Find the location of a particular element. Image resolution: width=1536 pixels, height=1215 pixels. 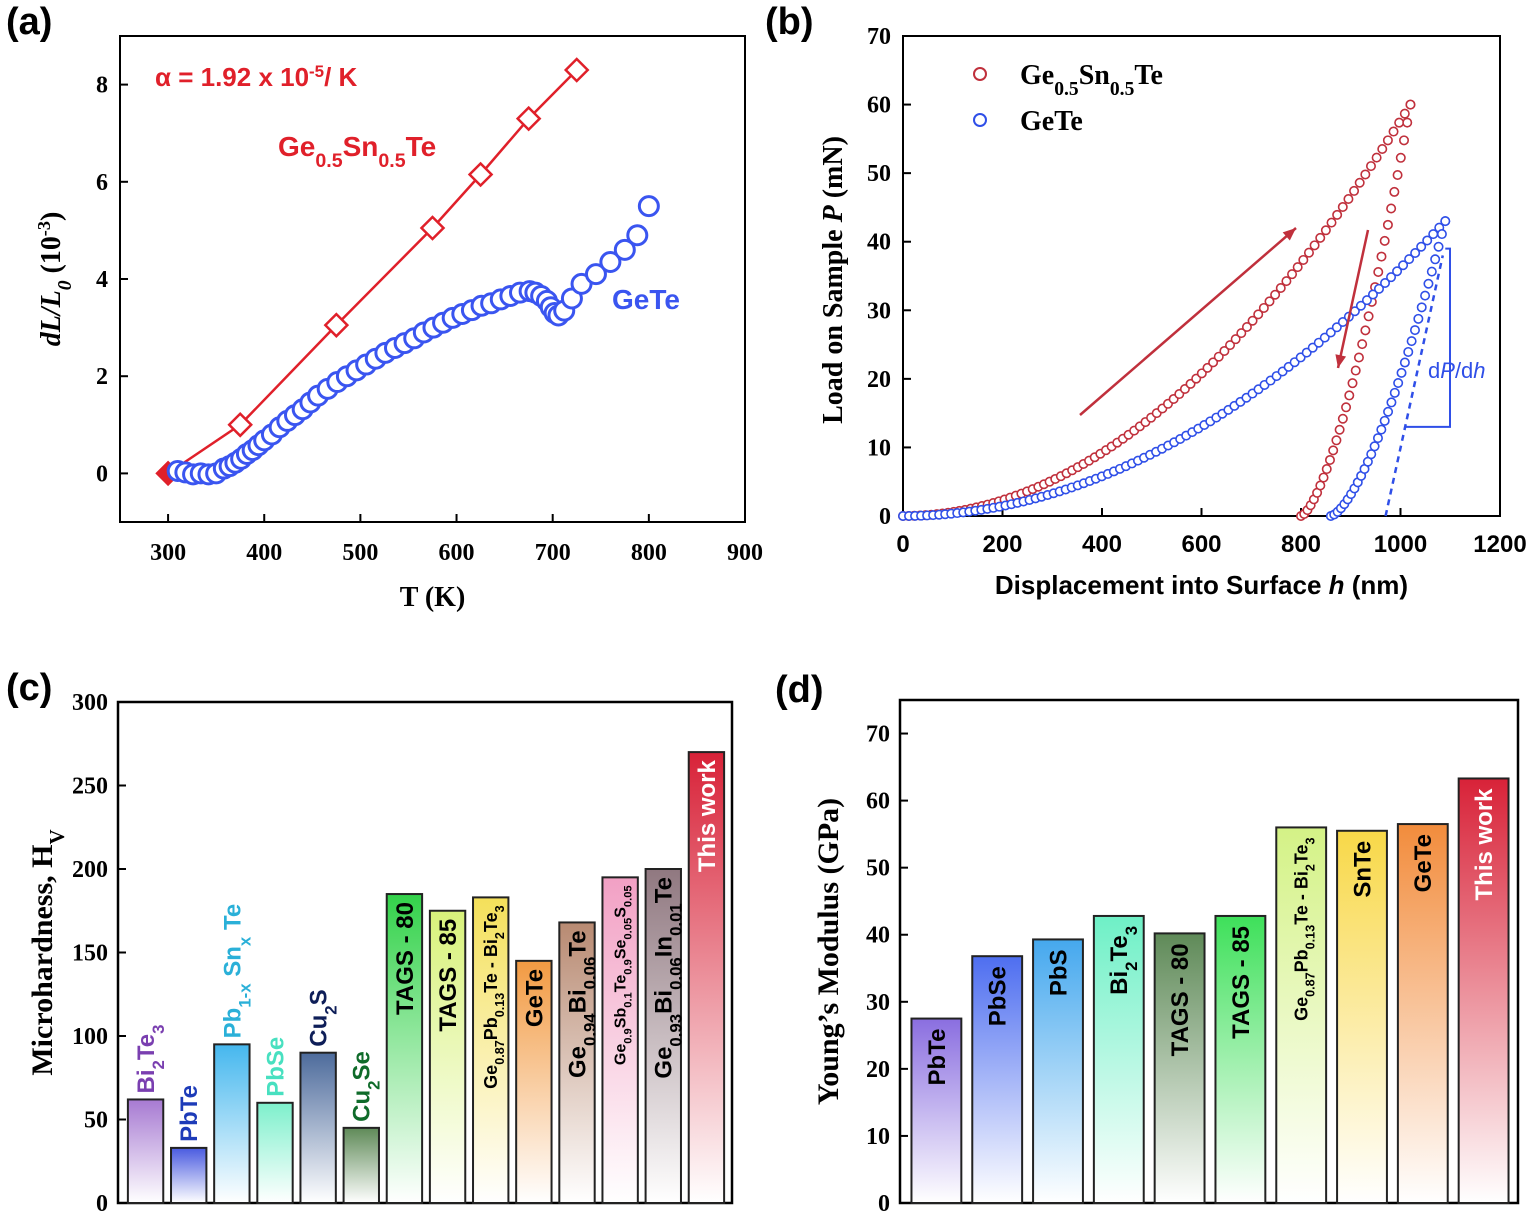

x-tick-label: 1200 is located at coordinates (1499, 544).